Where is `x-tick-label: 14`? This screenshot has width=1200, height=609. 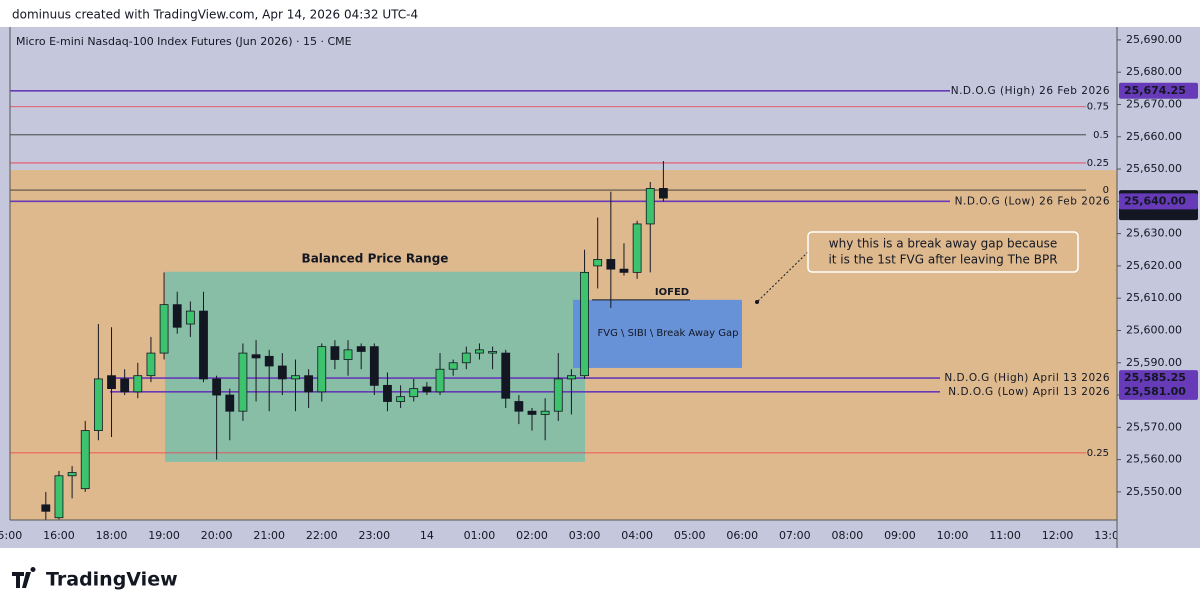
x-tick-label: 14 is located at coordinates (427, 535).